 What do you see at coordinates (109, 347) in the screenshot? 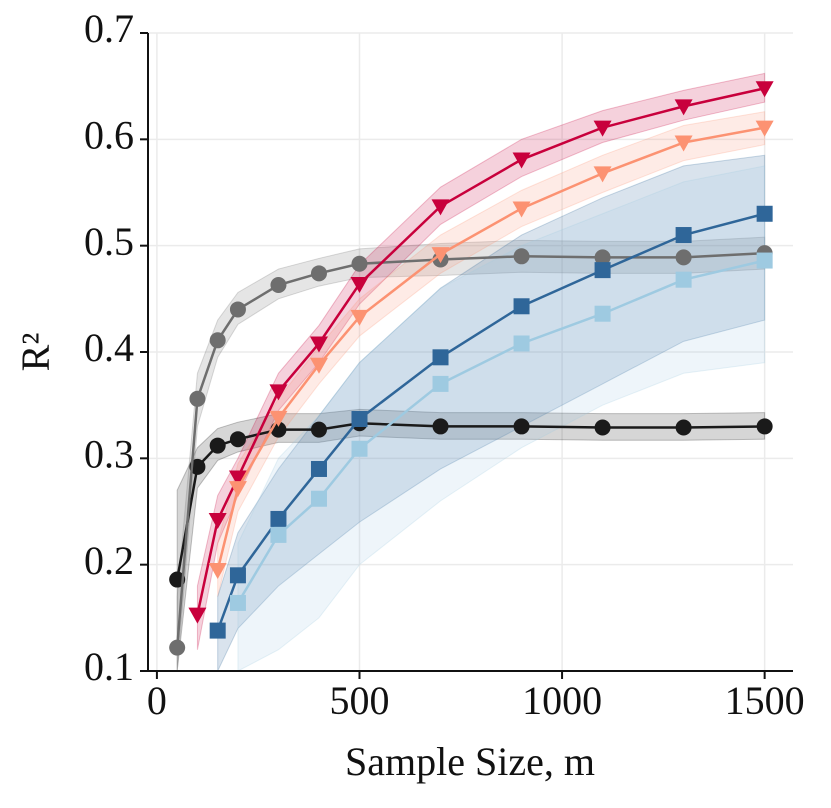
I see `y-tick-label: 0.4` at bounding box center [109, 347].